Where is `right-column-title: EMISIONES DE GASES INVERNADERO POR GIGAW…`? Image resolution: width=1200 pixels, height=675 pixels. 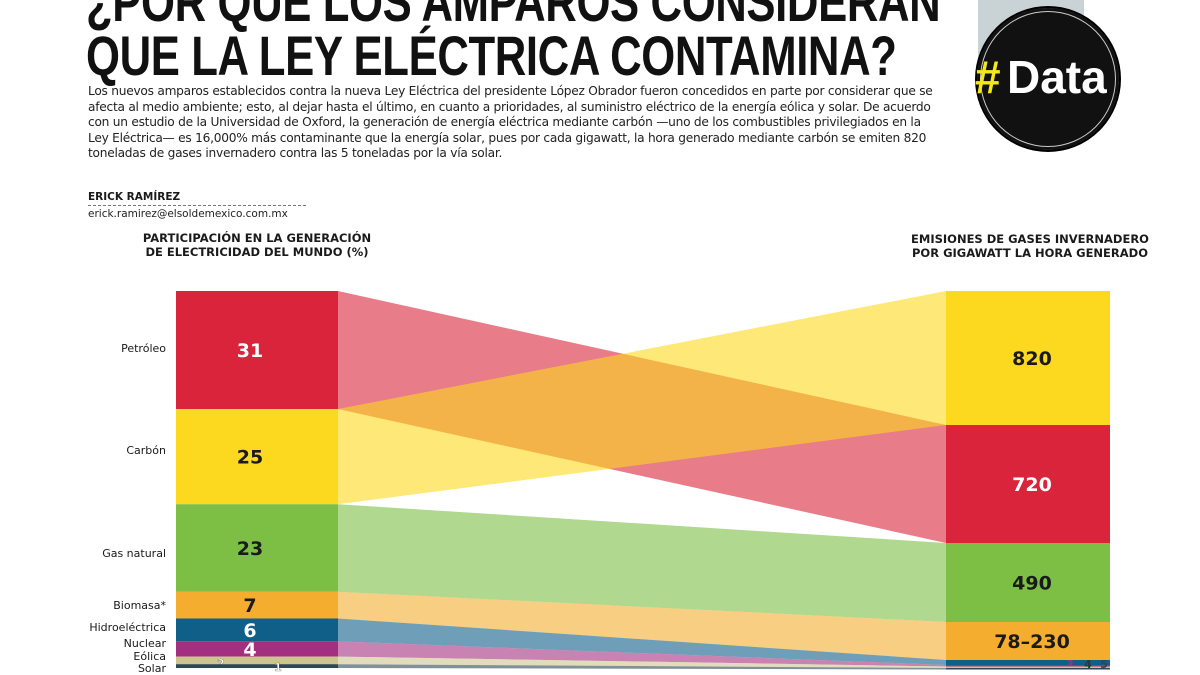
right-column-title: EMISIONES DE GASES INVERNADERO POR GIGAW… is located at coordinates (1030, 246).